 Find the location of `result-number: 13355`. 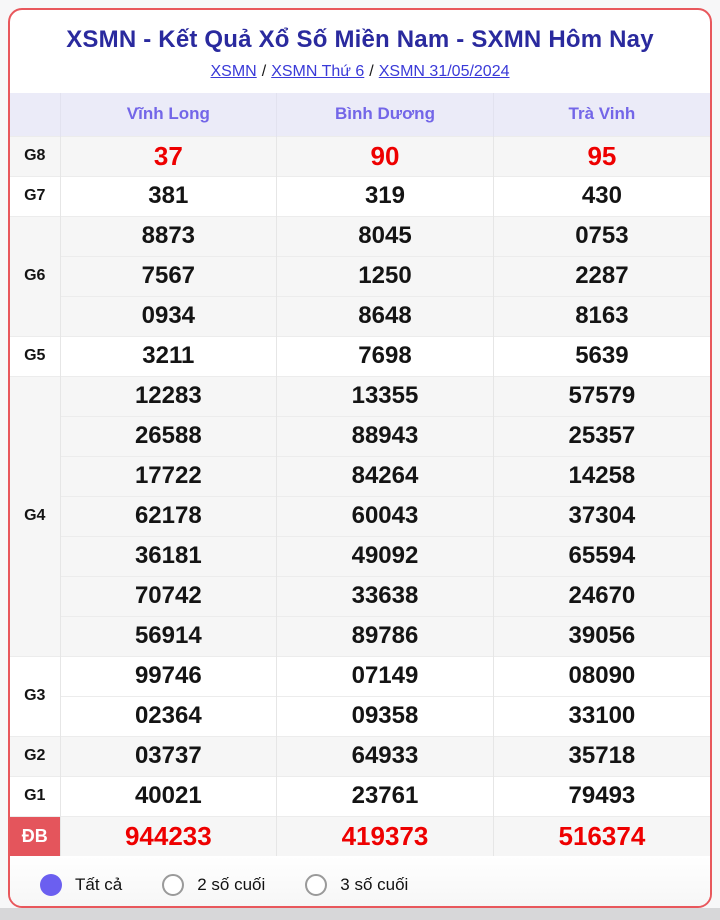

result-number: 13355 is located at coordinates (385, 395).